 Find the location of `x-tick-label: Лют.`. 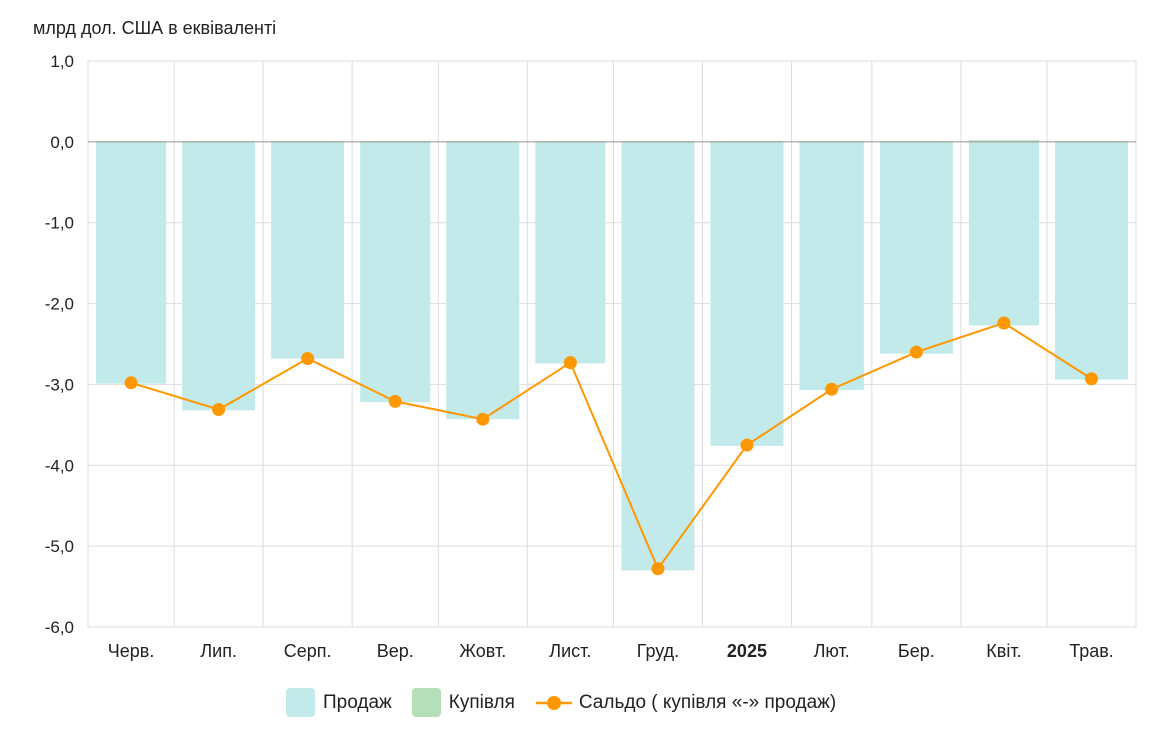

x-tick-label: Лют. is located at coordinates (832, 651).